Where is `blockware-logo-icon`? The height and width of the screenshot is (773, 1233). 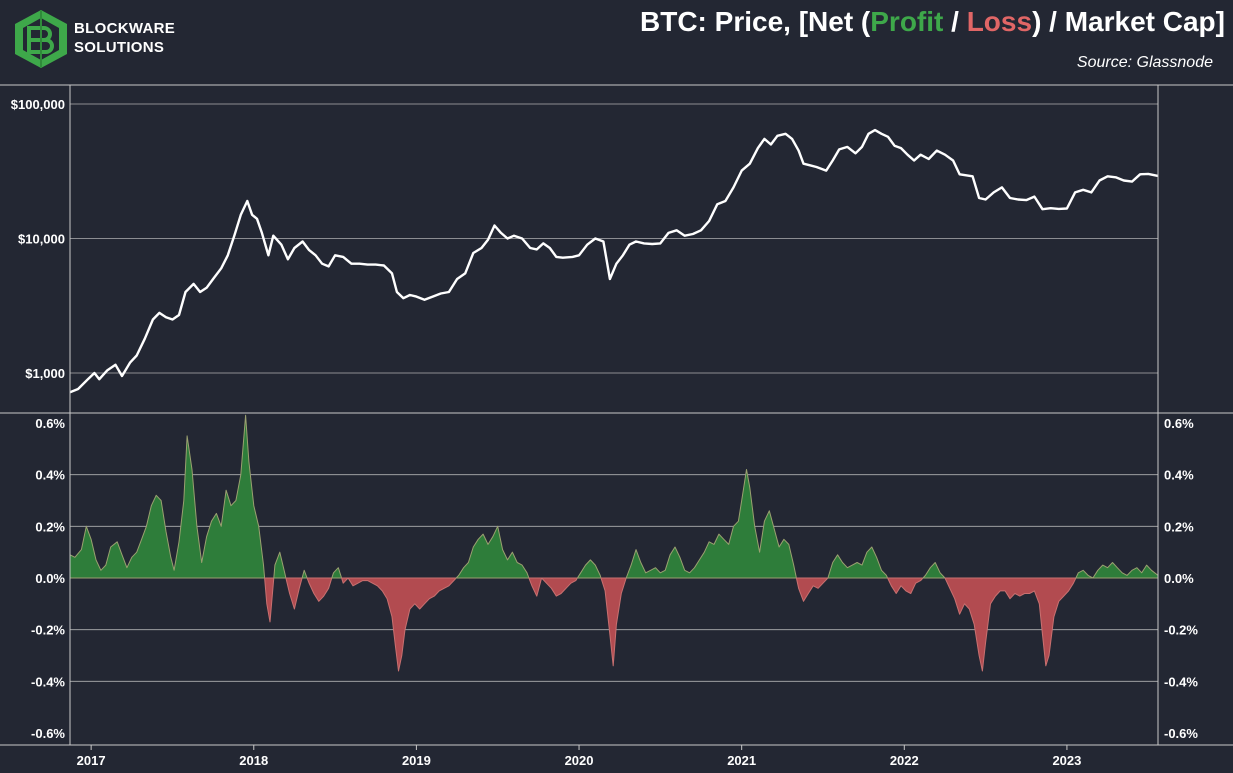
blockware-logo-icon is located at coordinates (41, 39).